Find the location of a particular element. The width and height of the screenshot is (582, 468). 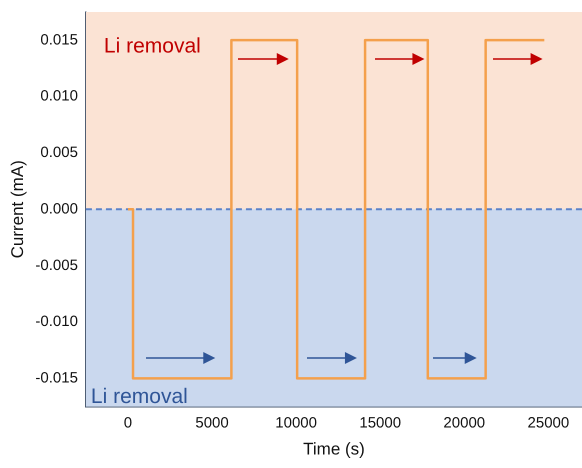

x-tick-label: 10000 is located at coordinates (296, 423).